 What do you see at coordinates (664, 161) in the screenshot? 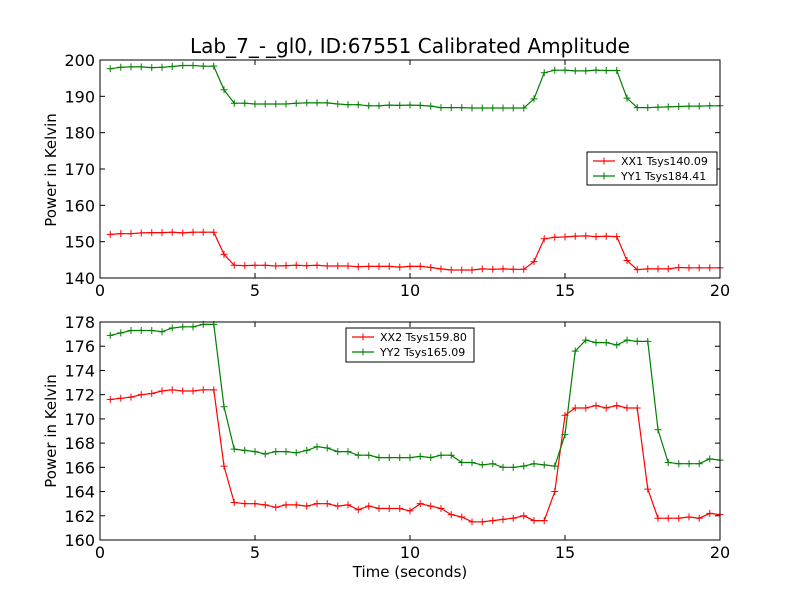
I see `top-legend-label: XX1 Tsys140.09` at bounding box center [664, 161].